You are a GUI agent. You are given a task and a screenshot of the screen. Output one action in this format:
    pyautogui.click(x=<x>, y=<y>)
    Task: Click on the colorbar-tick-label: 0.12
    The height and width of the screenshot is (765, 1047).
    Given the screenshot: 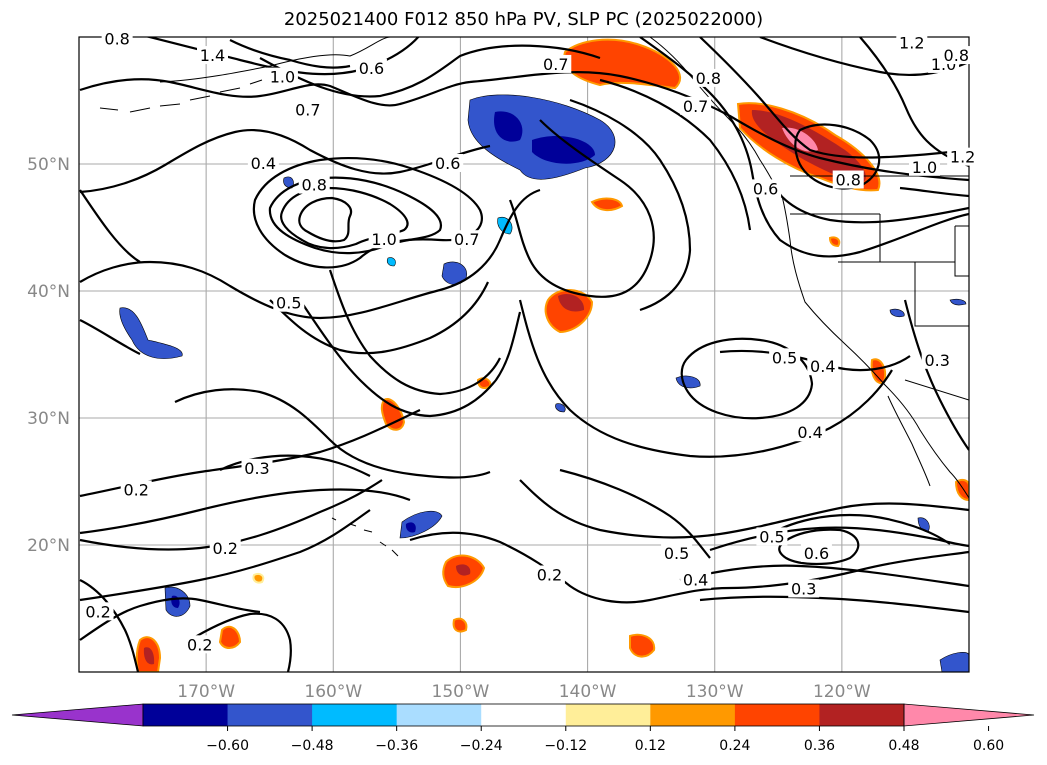 What is the action you would take?
    pyautogui.click(x=650, y=746)
    